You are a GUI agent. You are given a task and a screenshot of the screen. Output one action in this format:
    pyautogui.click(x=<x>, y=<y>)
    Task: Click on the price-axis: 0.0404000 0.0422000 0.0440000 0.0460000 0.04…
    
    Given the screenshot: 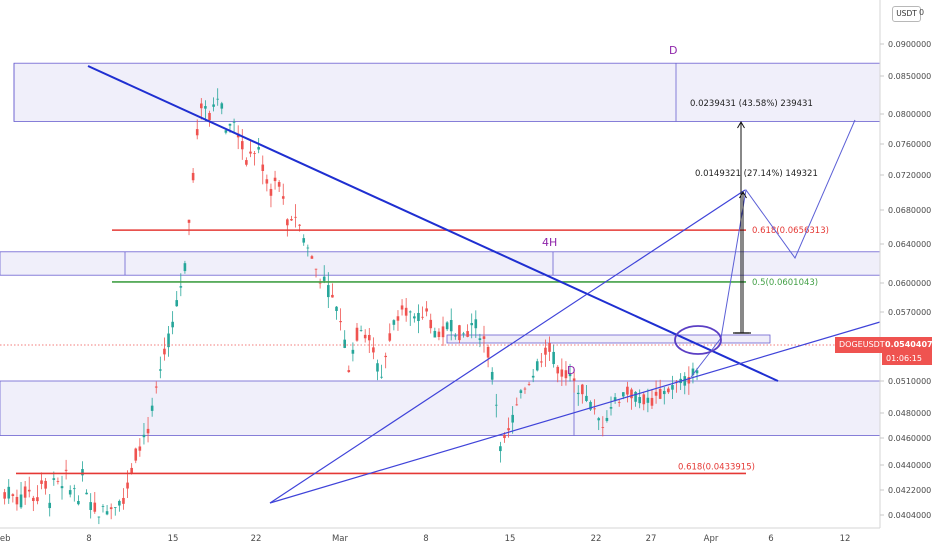 What is the action you would take?
    pyautogui.click(x=905, y=264)
    